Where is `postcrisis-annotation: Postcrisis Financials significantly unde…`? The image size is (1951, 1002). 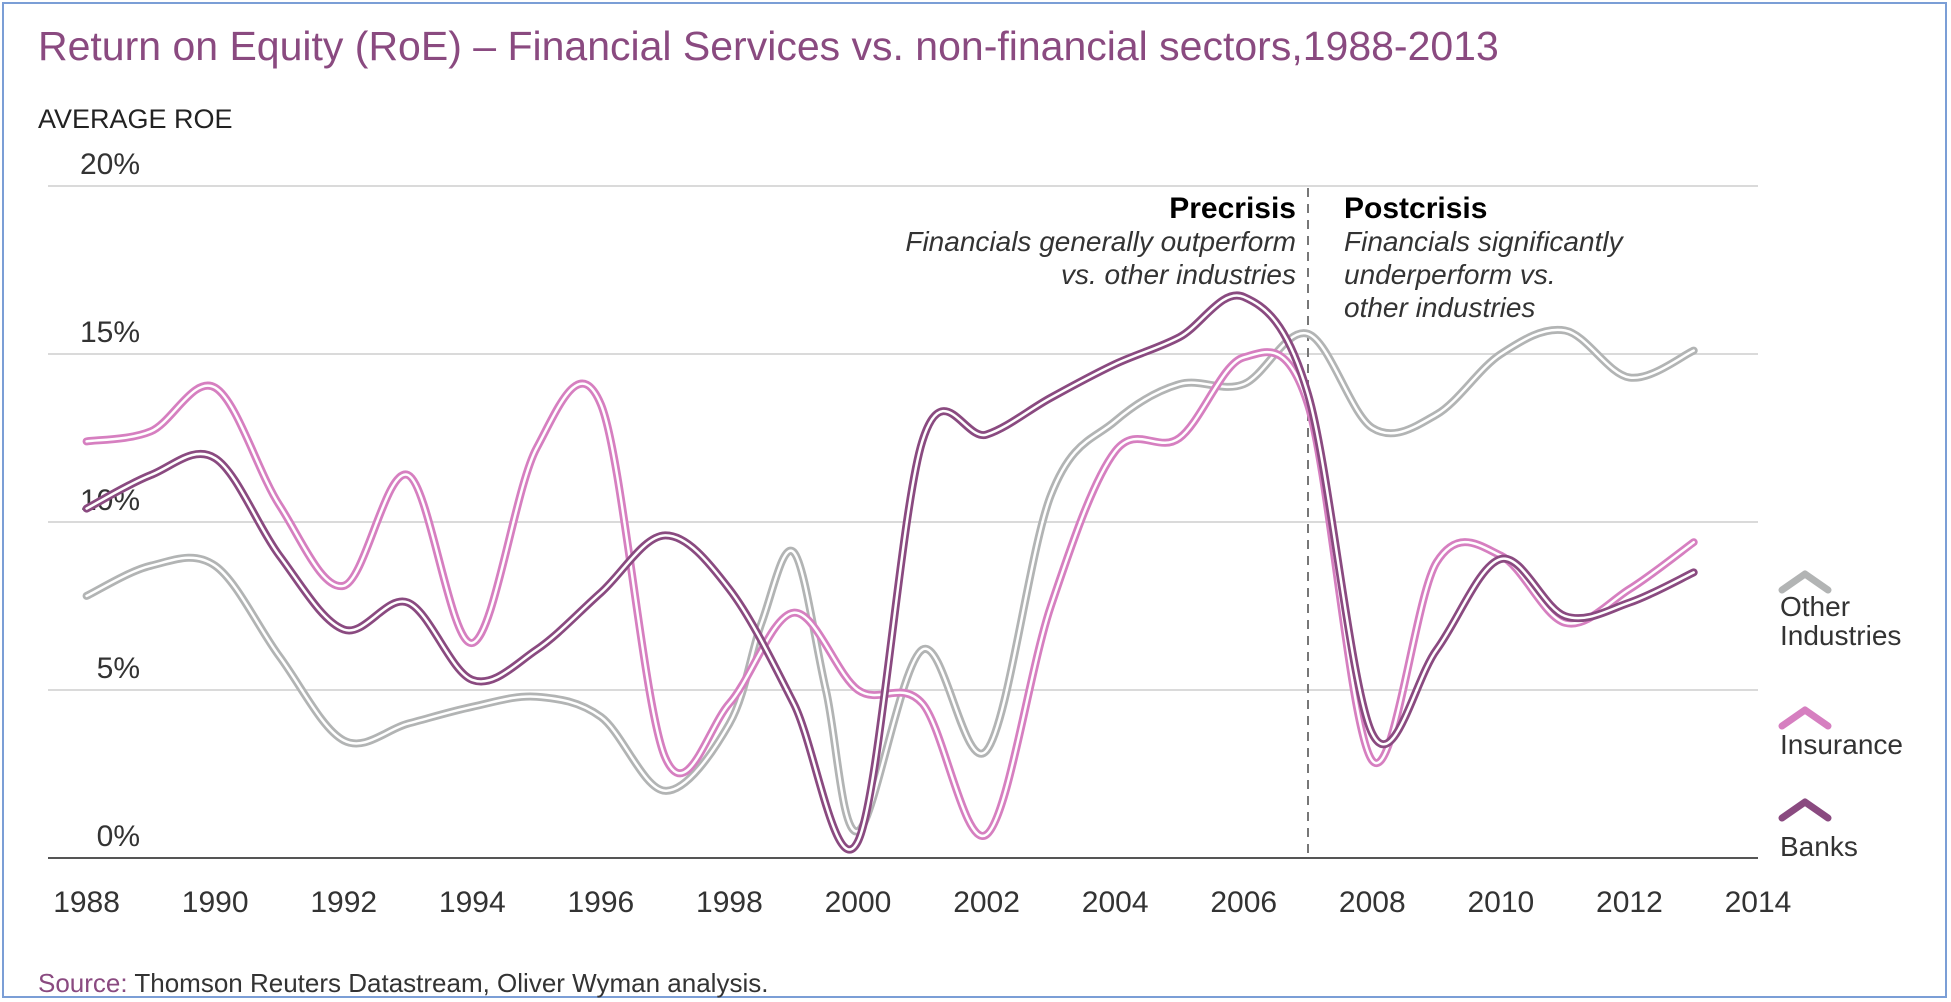 postcrisis-annotation: Postcrisis Financials significantly unde… is located at coordinates (1484, 257).